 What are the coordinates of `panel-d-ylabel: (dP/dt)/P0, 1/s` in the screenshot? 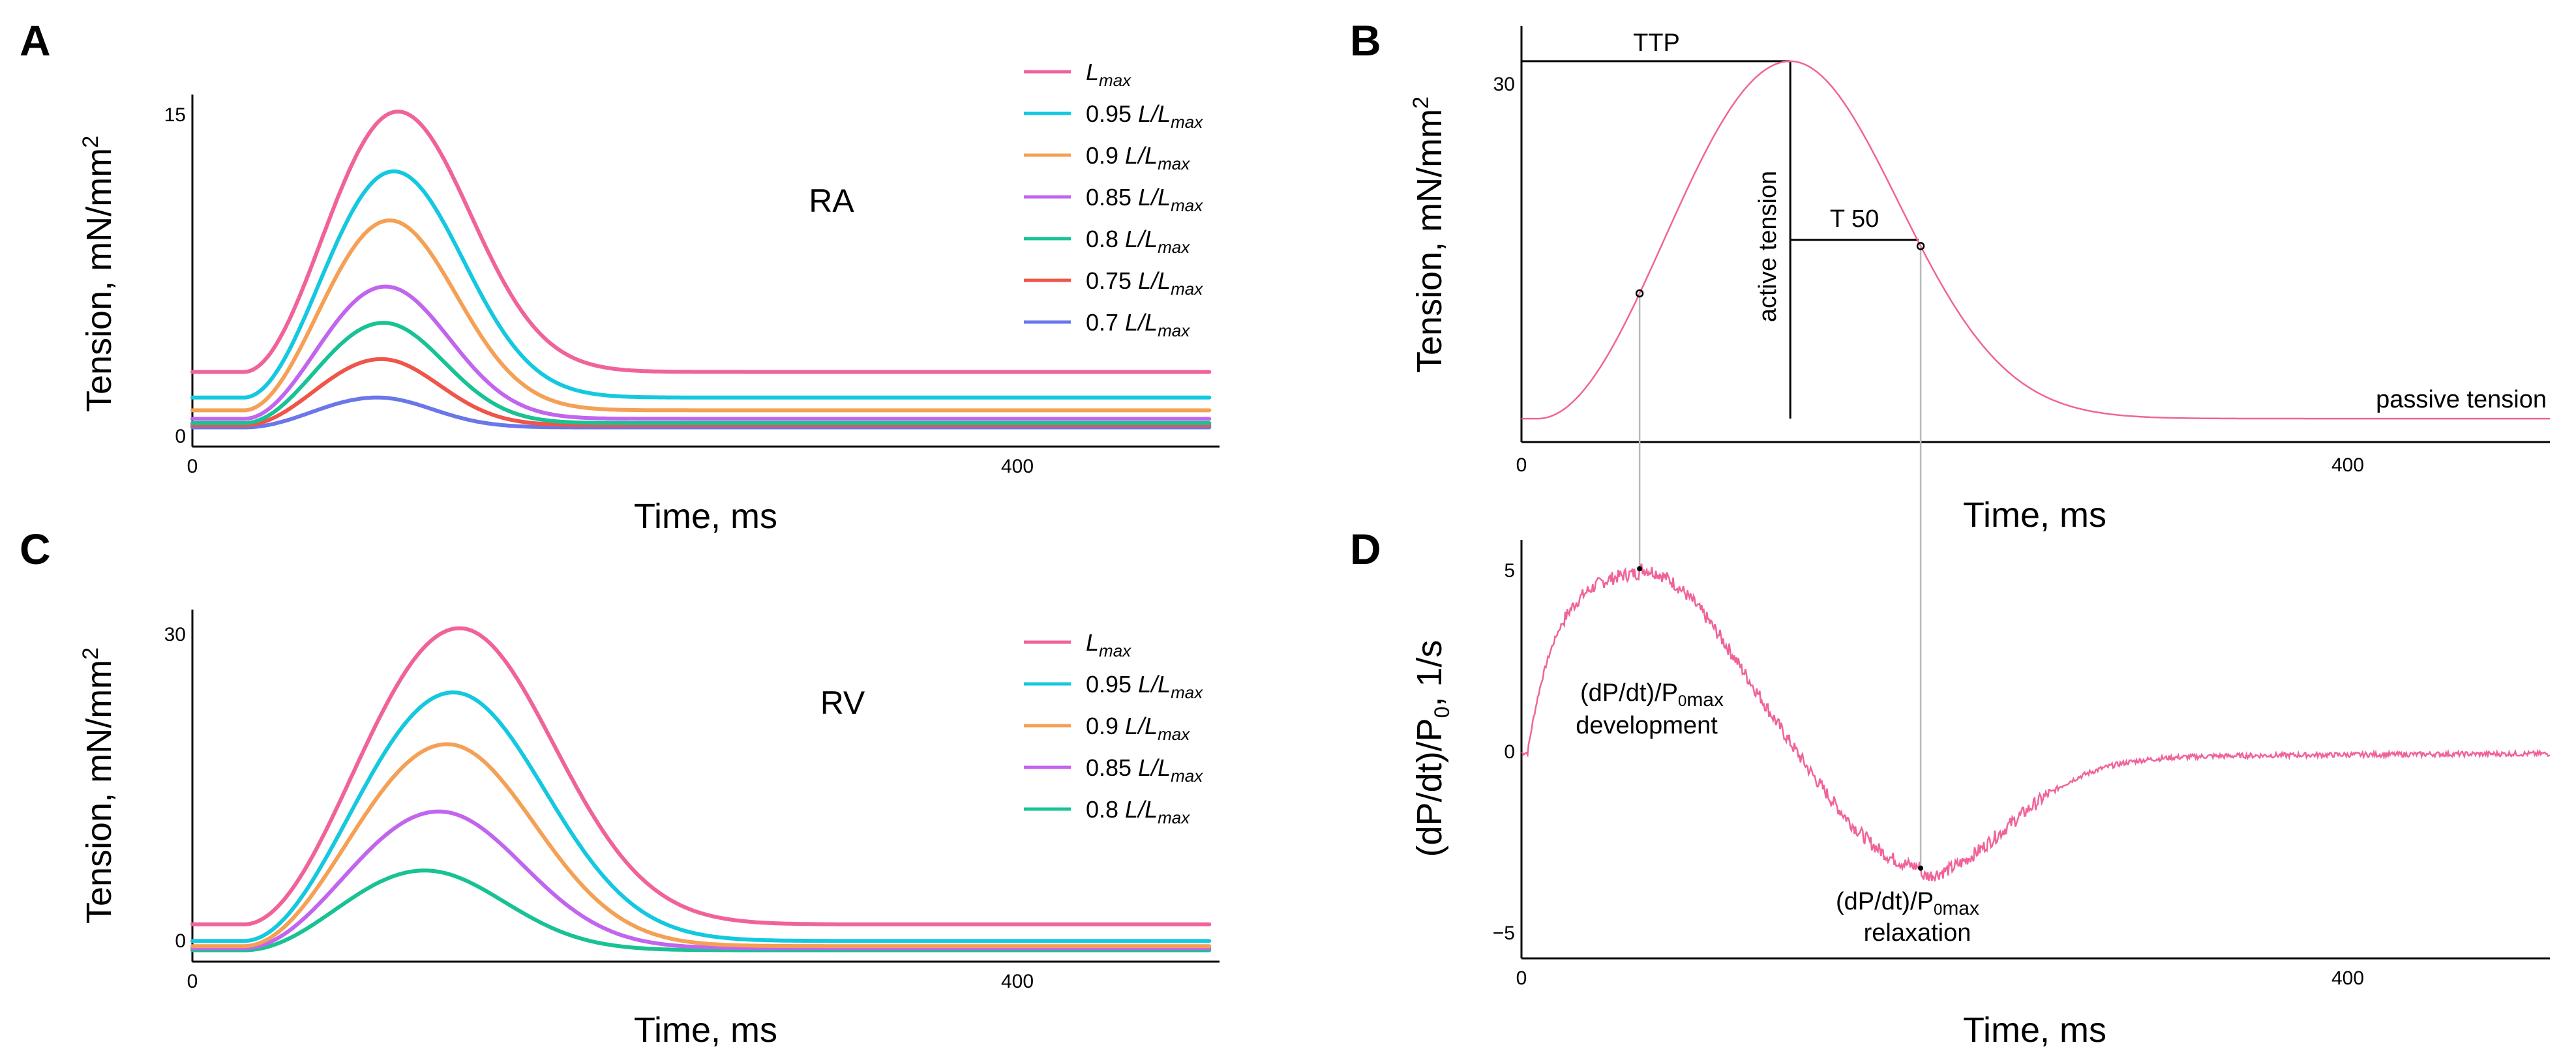 It's located at (1432, 748).